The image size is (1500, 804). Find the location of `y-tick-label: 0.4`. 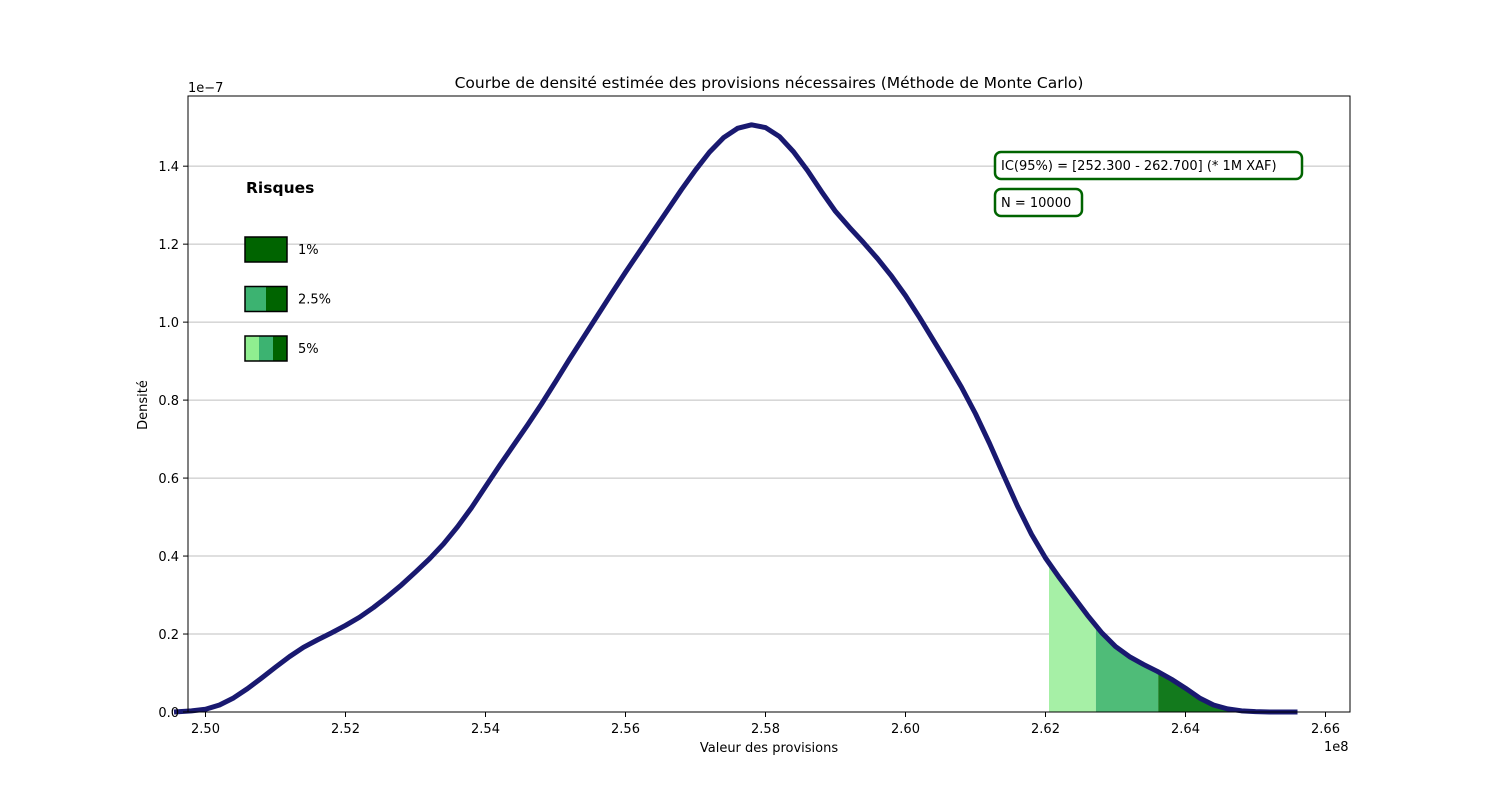

y-tick-label: 0.4 is located at coordinates (168, 557).